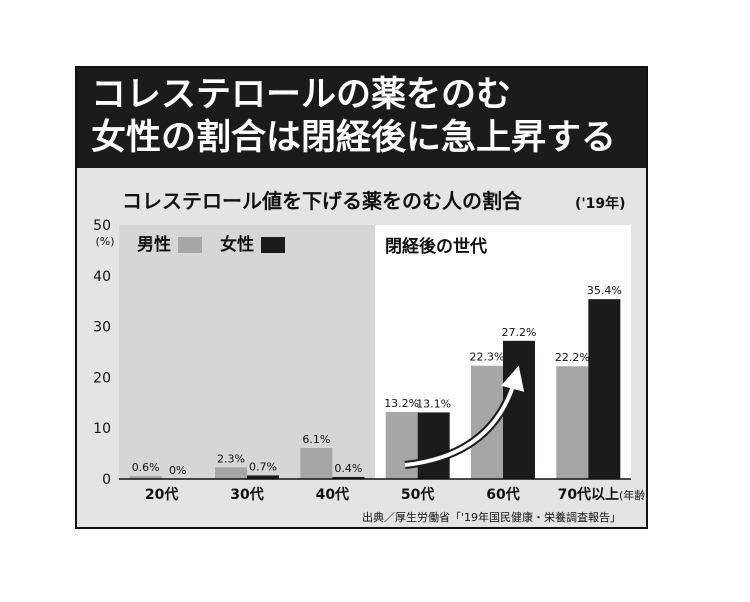 This screenshot has width=750, height=602. What do you see at coordinates (354, 138) in the screenshot?
I see `headline-line-2: 女性の割合は閉経後に急上昇する` at bounding box center [354, 138].